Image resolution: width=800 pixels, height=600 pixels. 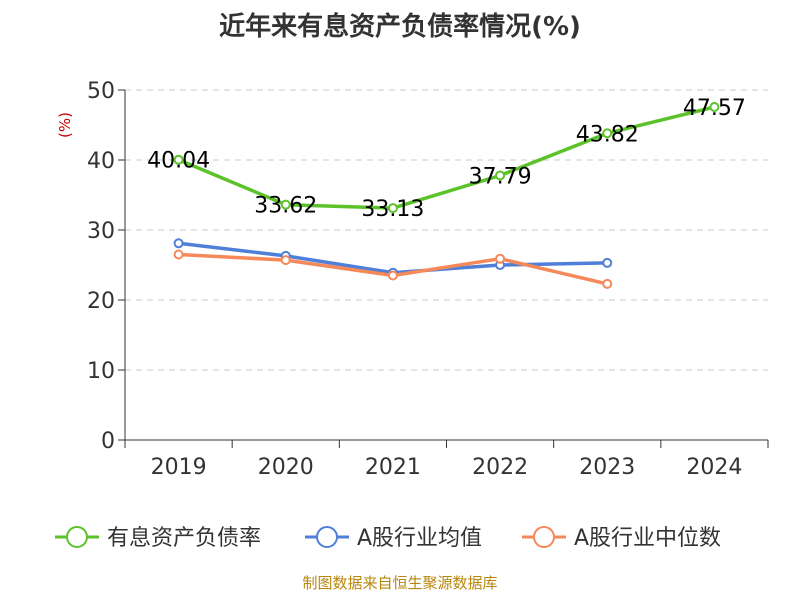 I want to click on legend-label: A股行业均值, so click(x=419, y=538).